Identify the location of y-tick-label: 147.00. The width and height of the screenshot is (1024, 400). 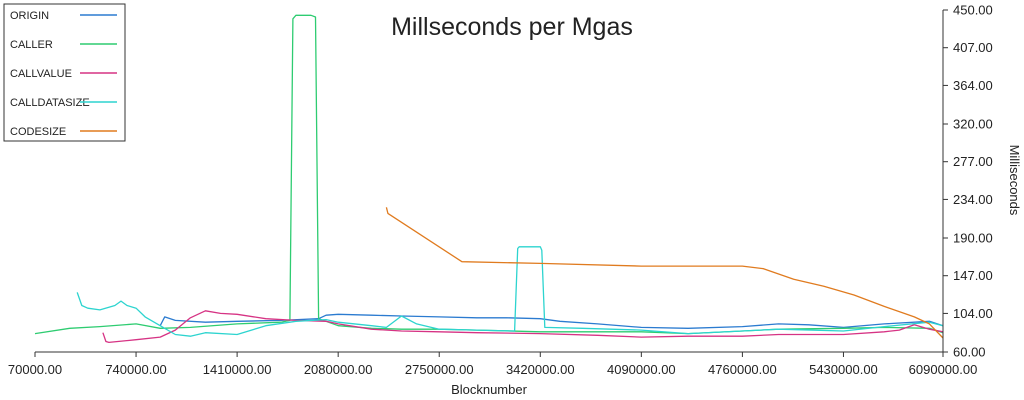
(973, 275).